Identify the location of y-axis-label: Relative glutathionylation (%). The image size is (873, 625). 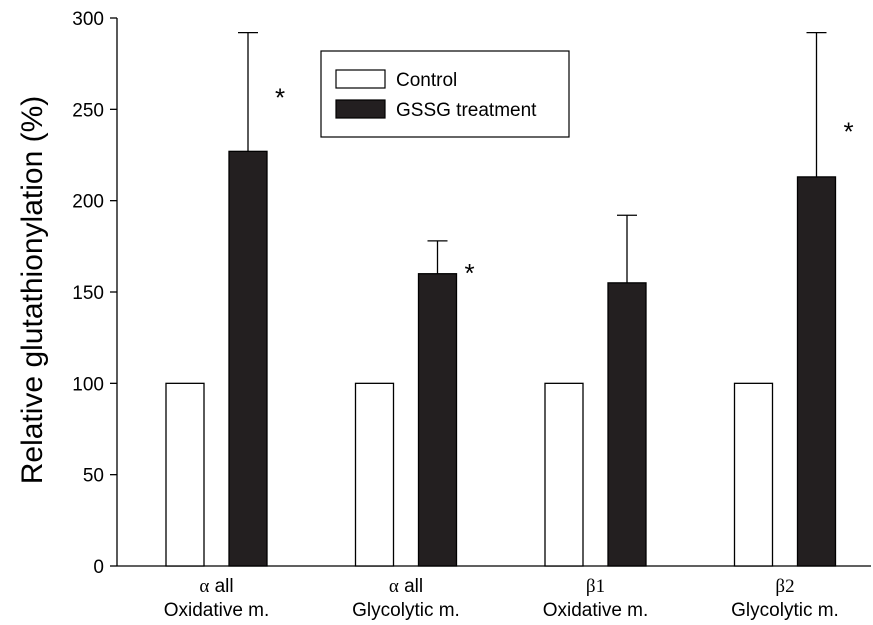
(32, 290).